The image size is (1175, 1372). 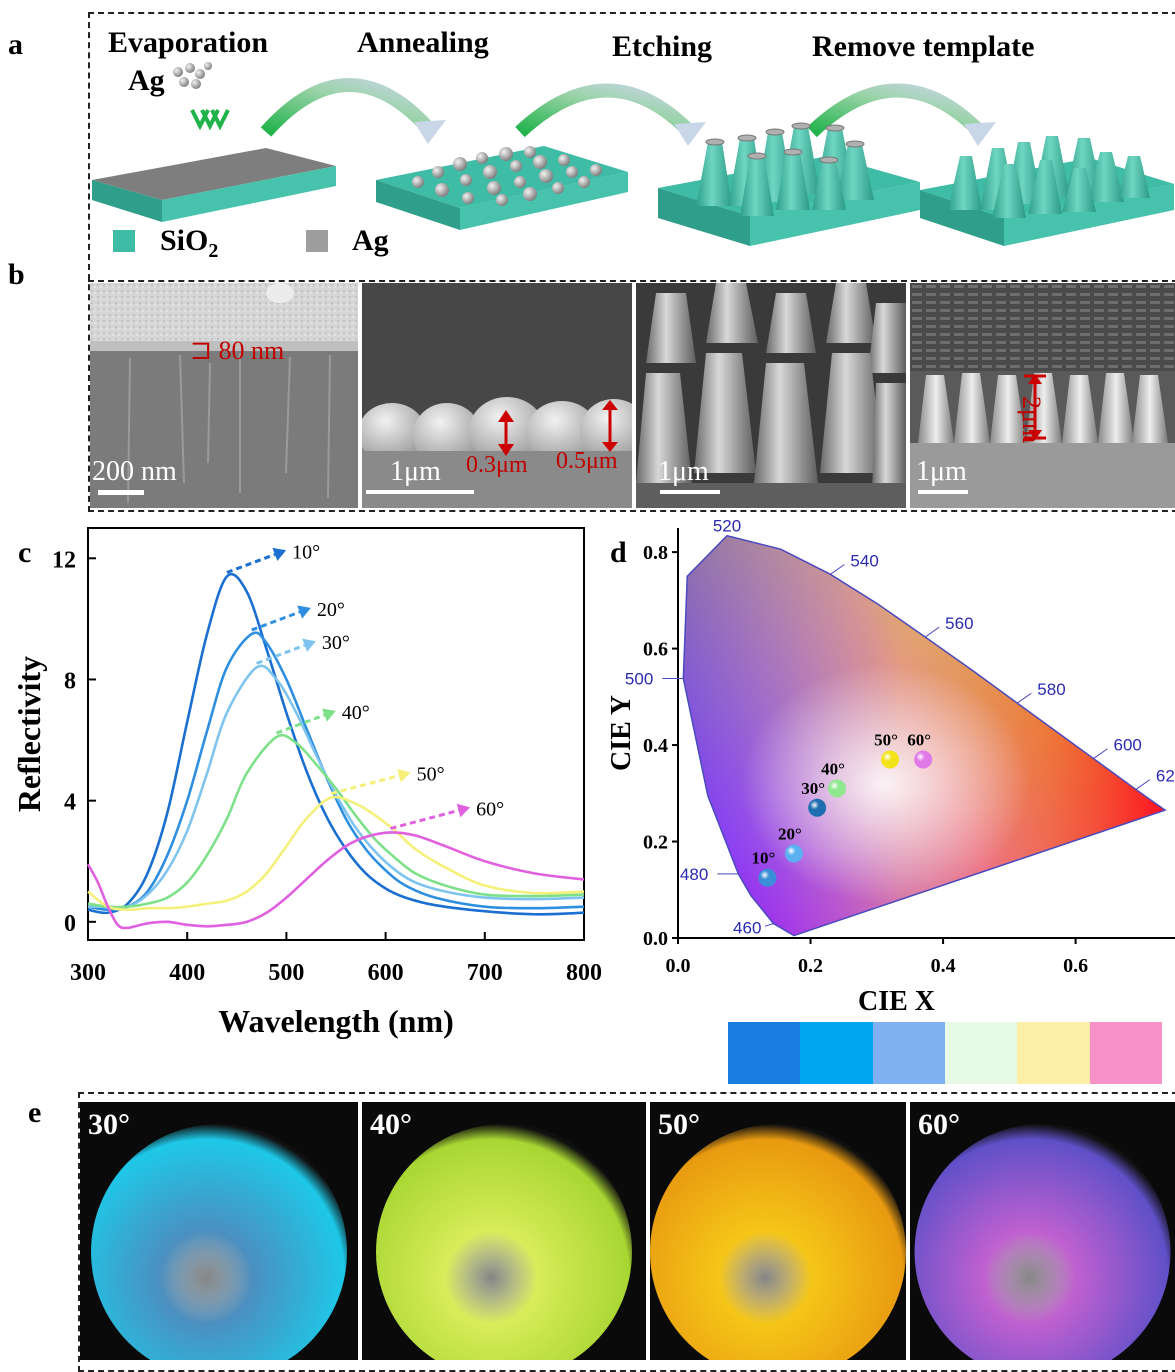 What do you see at coordinates (485, 973) in the screenshot?
I see `x-tick-label: 700` at bounding box center [485, 973].